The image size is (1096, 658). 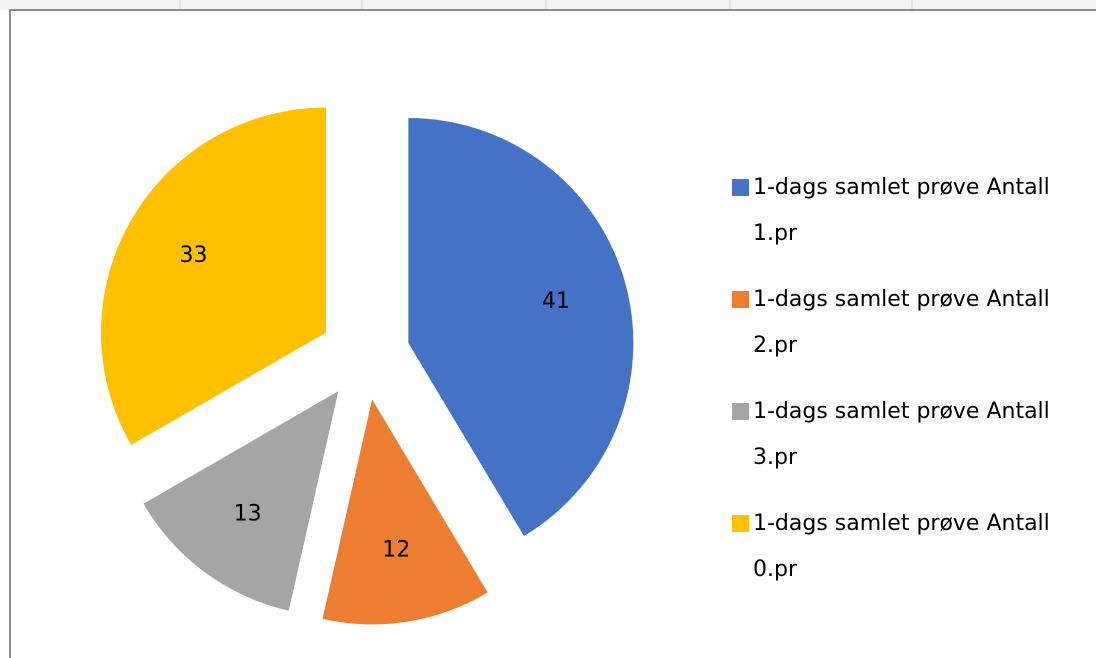 What do you see at coordinates (901, 434) in the screenshot?
I see `legend-label: 1-dags samlet prøve Antall 3.pr` at bounding box center [901, 434].